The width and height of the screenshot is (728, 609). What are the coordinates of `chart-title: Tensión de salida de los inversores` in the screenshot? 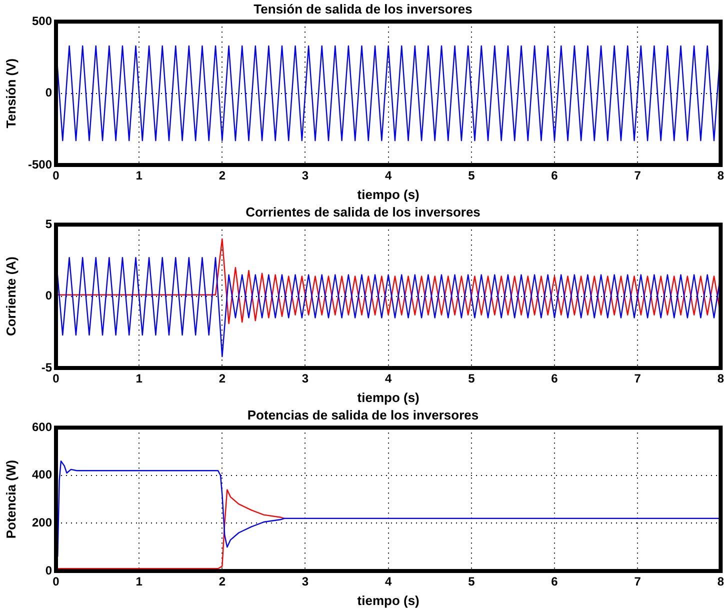 It's located at (363, 8).